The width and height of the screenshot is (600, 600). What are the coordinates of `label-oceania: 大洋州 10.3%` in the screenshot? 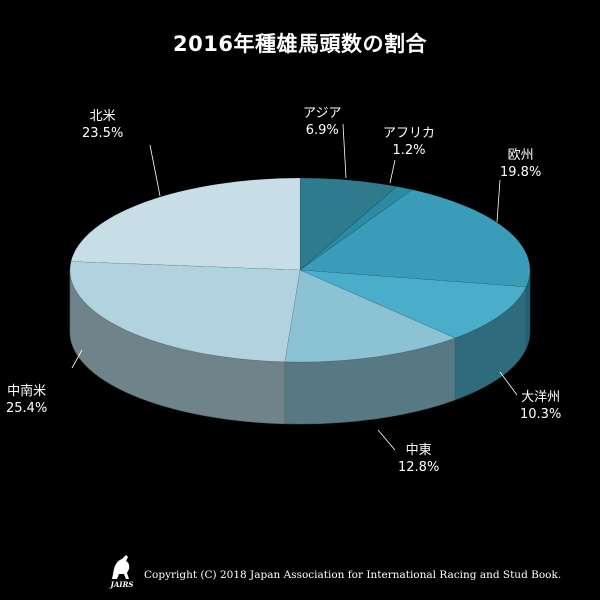 It's located at (540, 406).